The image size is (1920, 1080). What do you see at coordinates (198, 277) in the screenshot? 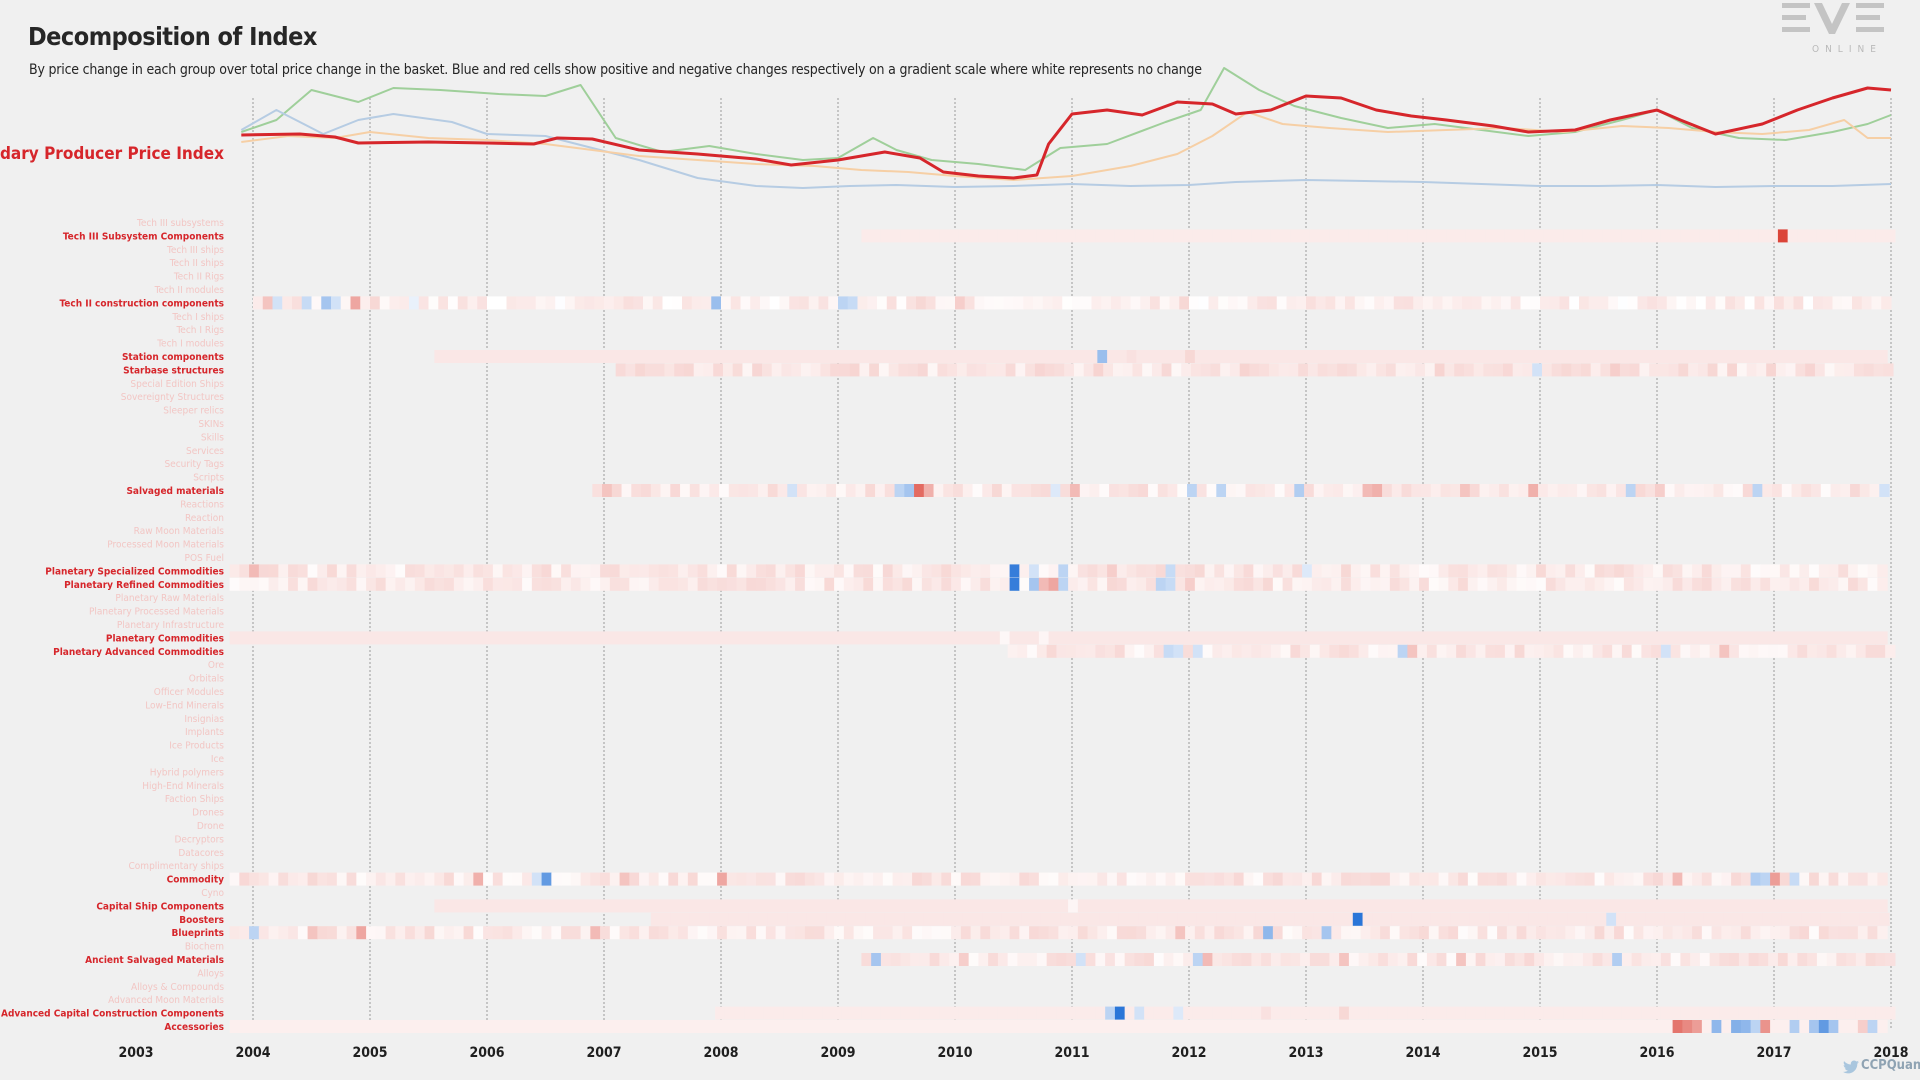
I see `row-label: Tech II Rigs` at bounding box center [198, 277].